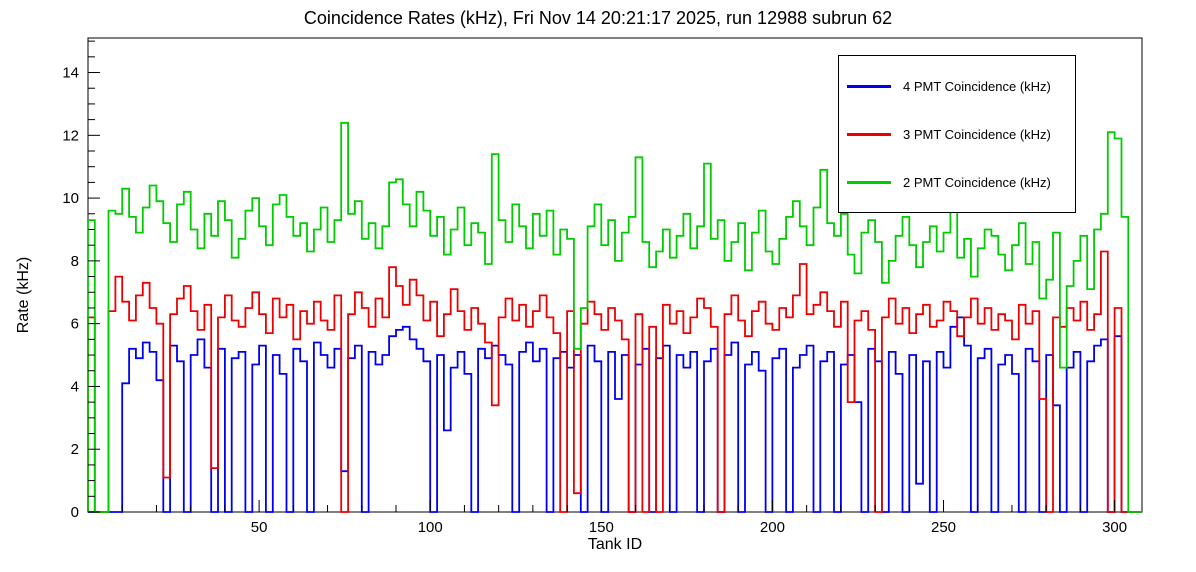  What do you see at coordinates (977, 182) in the screenshot?
I see `legend-label-2pmt: 2 PMT Coincidence (kHz)` at bounding box center [977, 182].